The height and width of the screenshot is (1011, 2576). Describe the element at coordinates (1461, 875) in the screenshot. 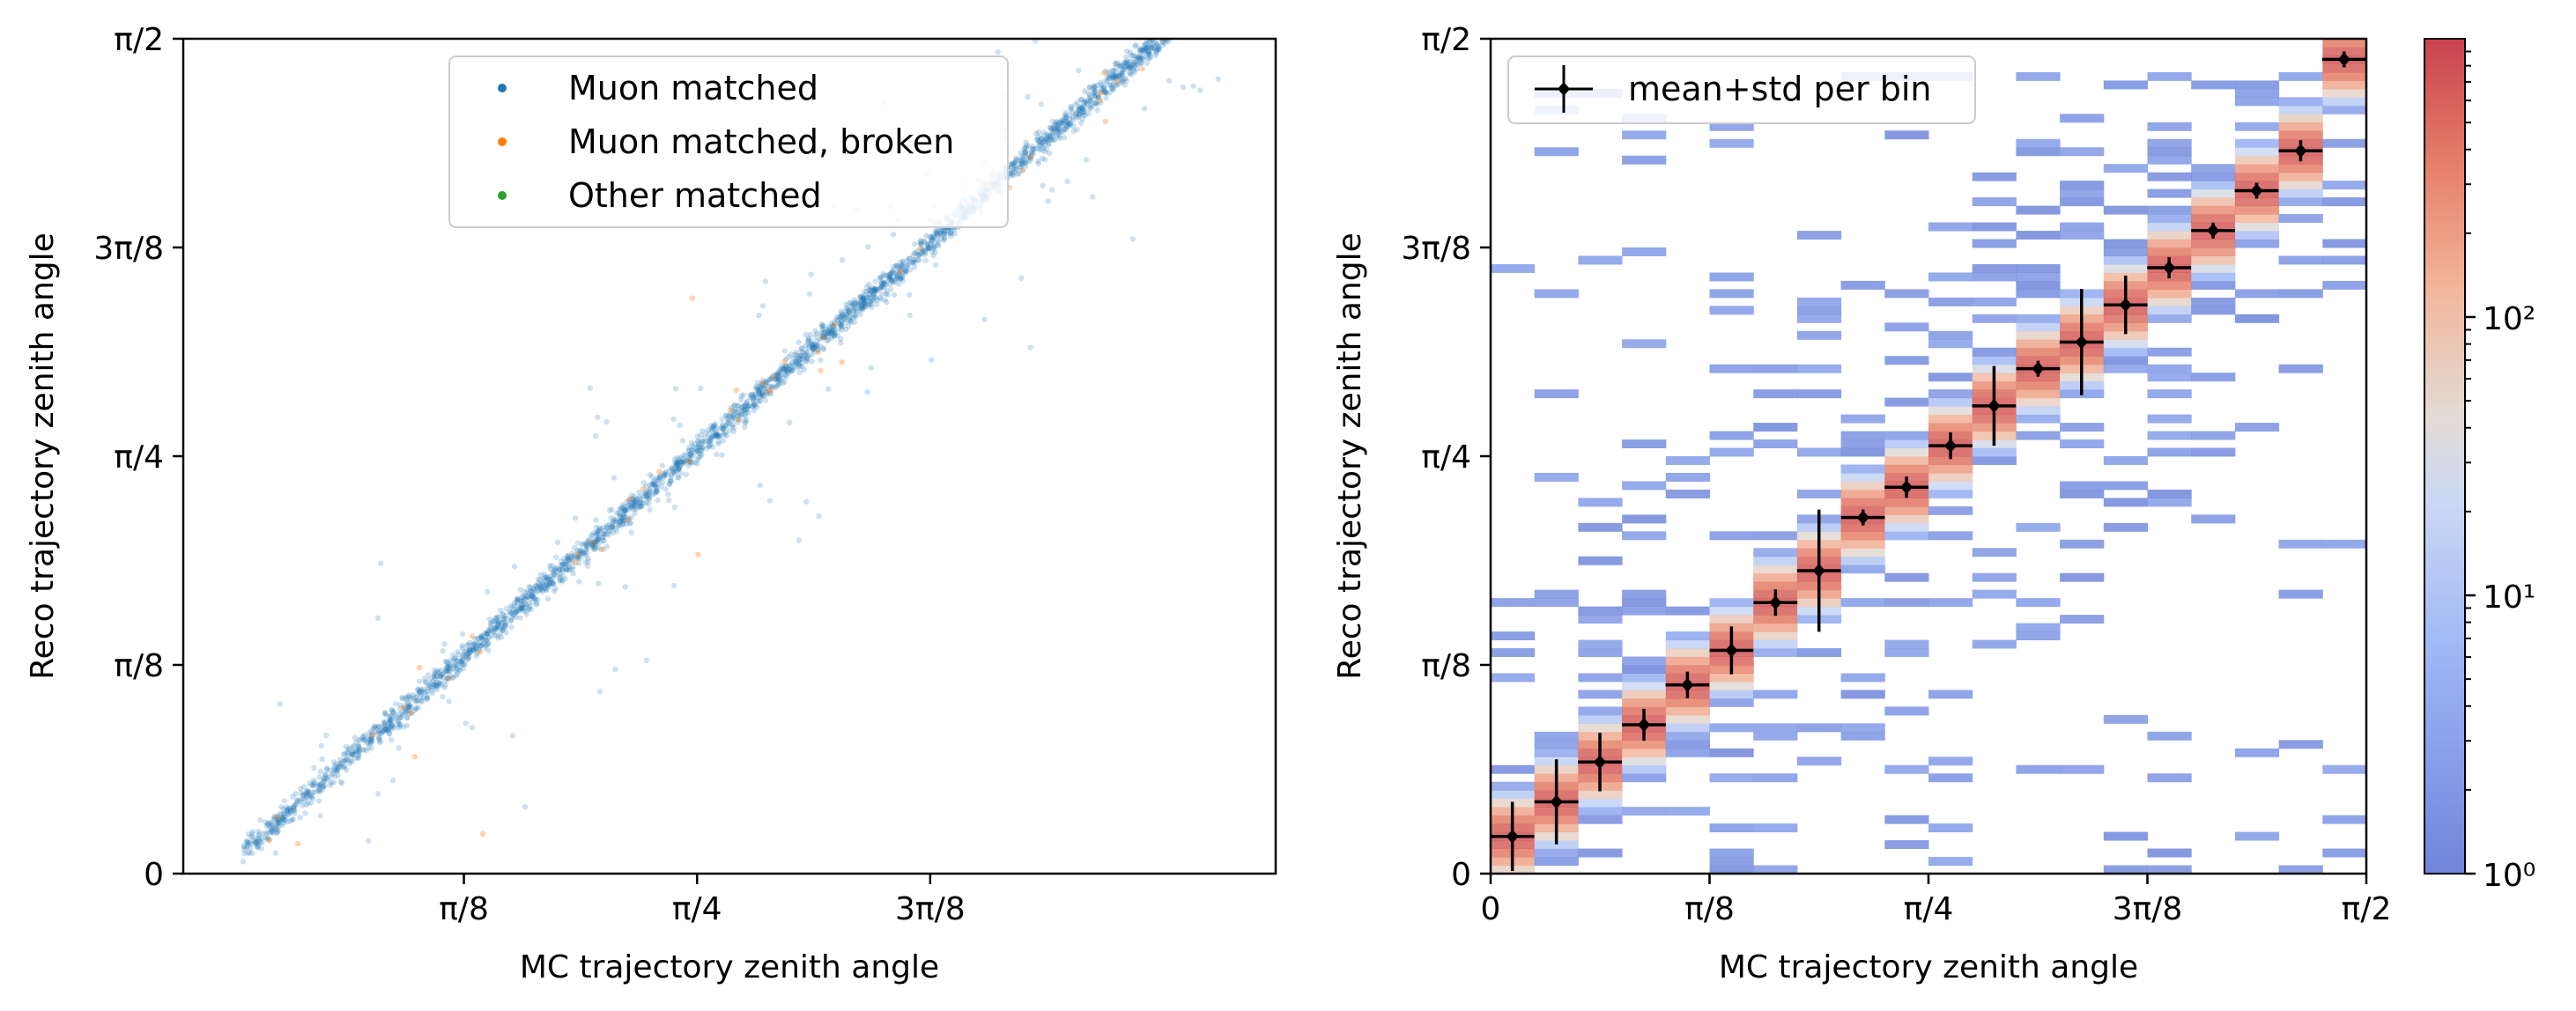

I see `y-tick-label: 0` at that location.